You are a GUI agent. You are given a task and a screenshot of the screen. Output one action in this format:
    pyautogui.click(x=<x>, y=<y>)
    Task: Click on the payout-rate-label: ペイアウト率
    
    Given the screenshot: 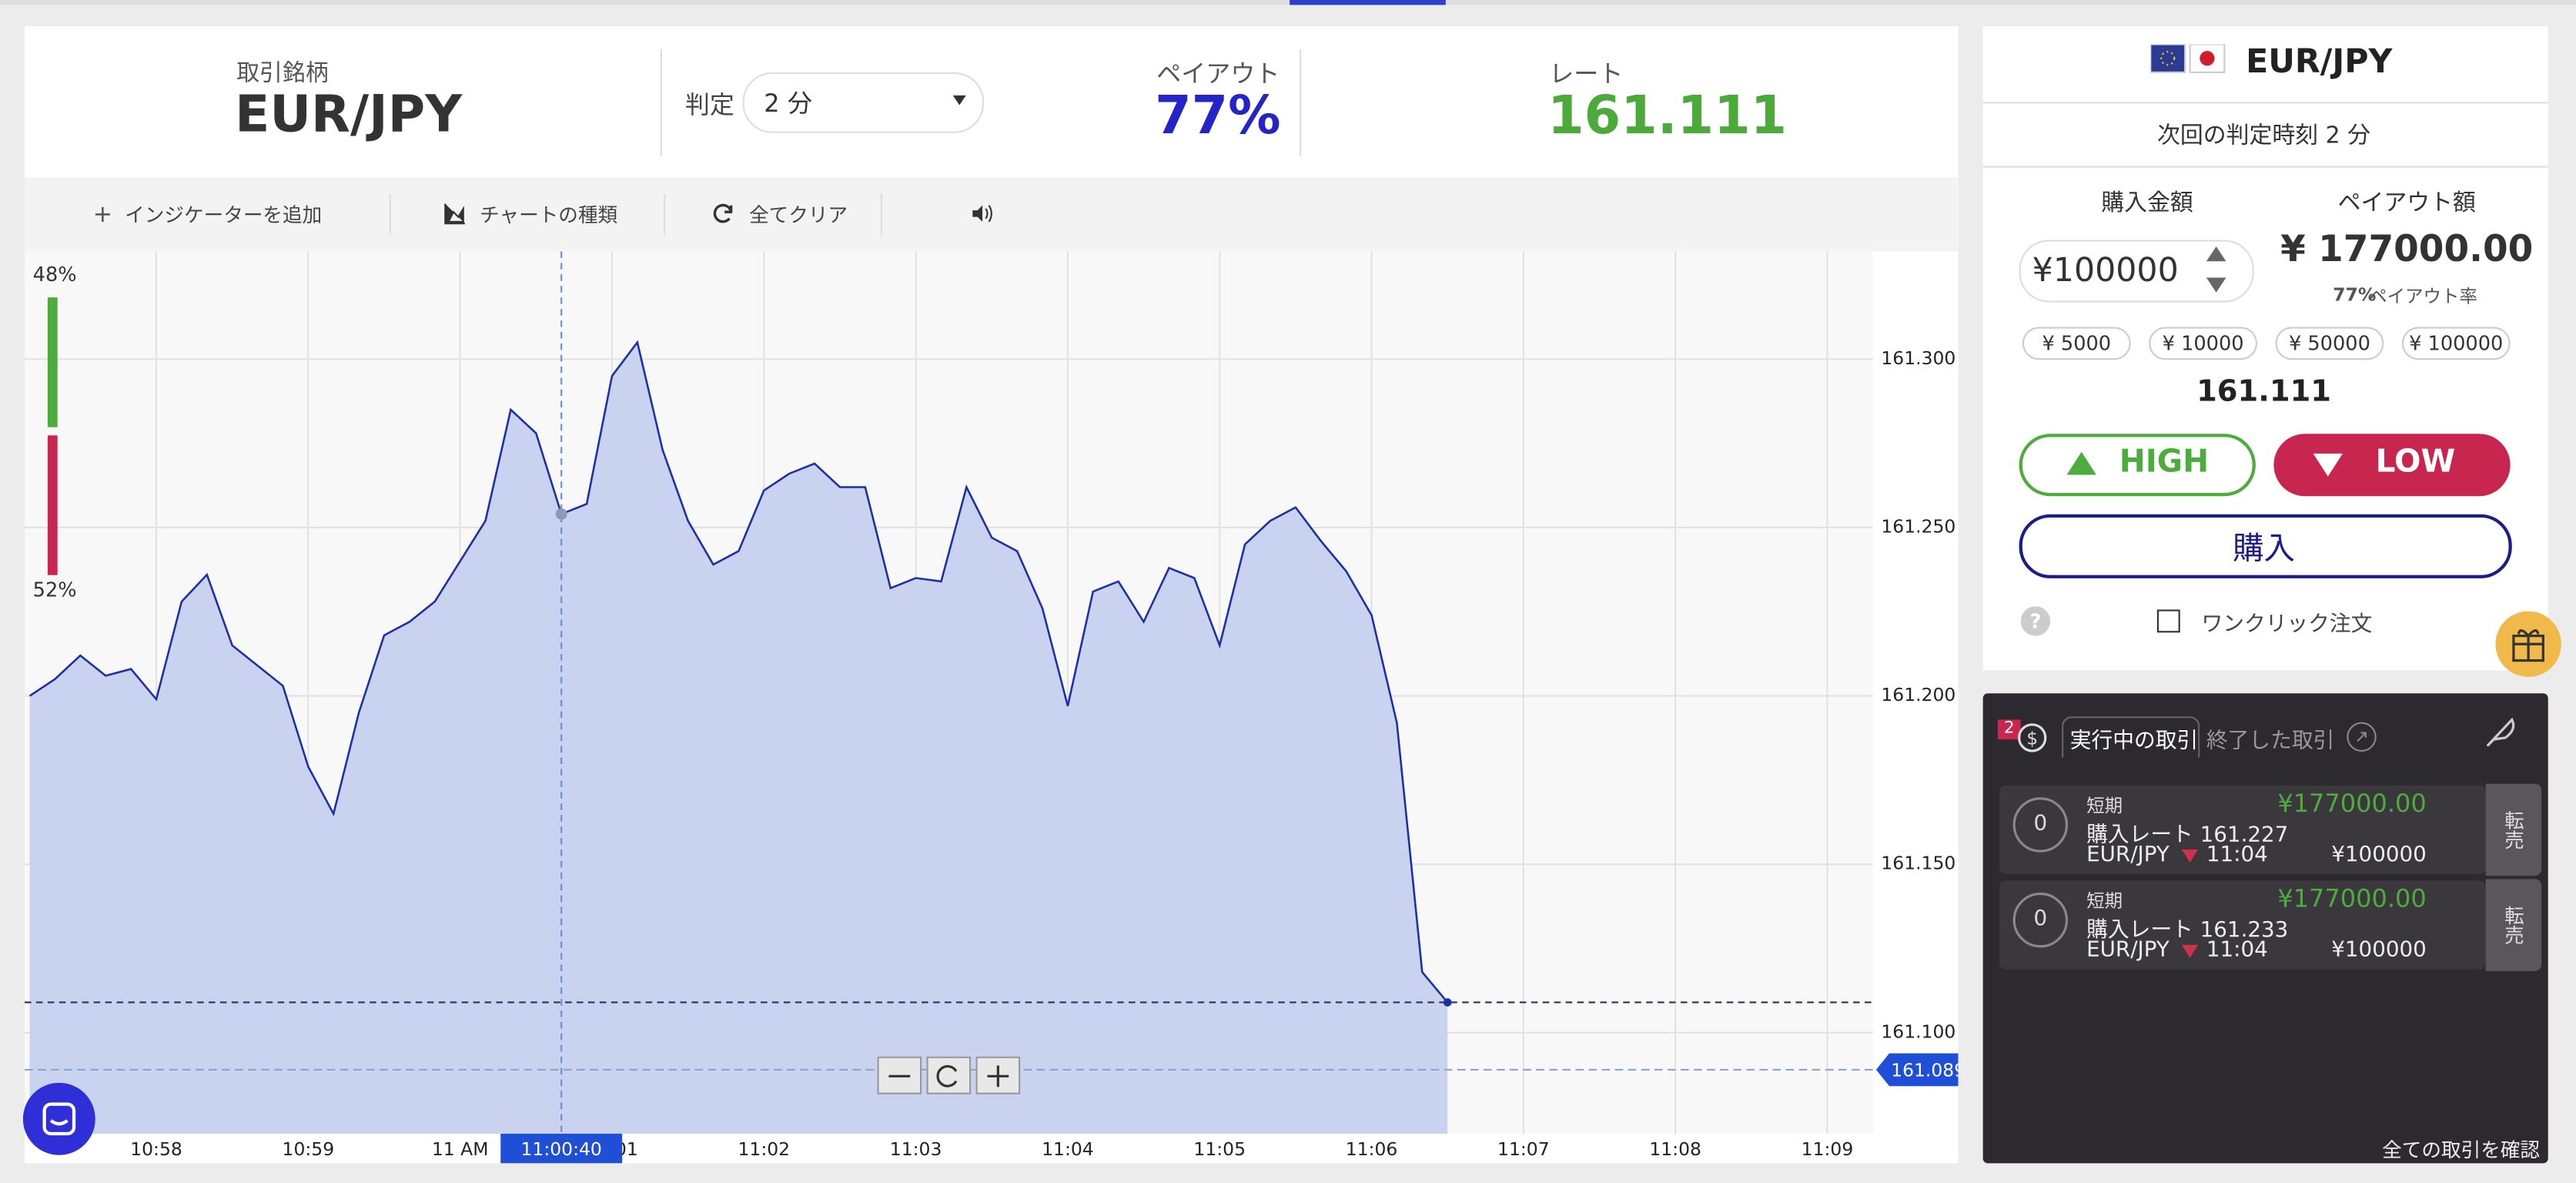 What is the action you would take?
    pyautogui.click(x=2423, y=296)
    